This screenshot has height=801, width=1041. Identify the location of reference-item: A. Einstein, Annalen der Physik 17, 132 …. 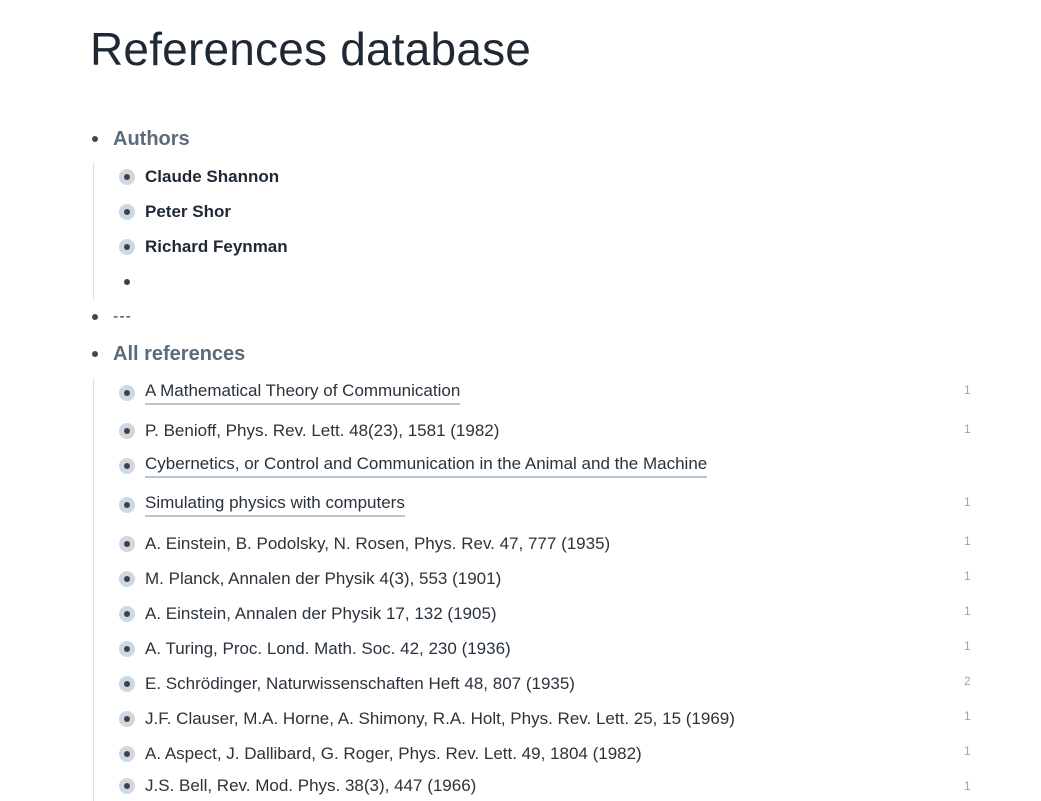
(308, 614).